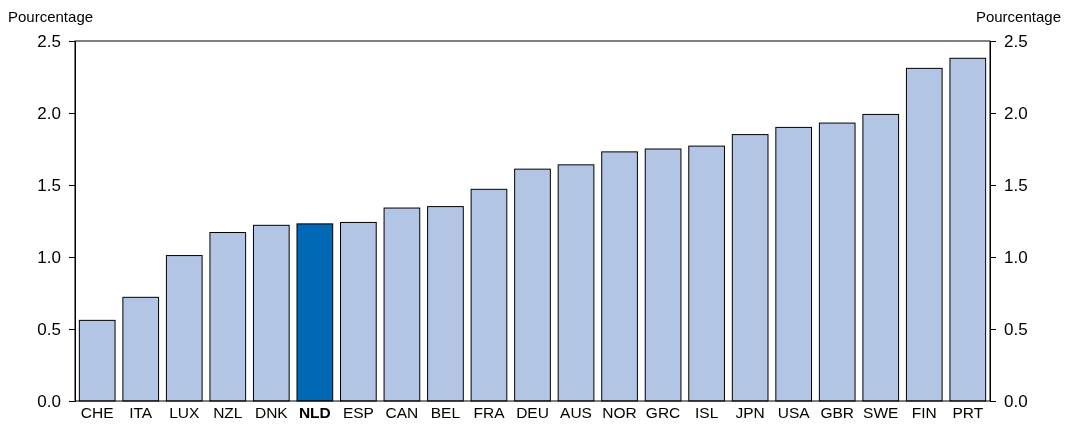 This screenshot has height=427, width=1069. Describe the element at coordinates (49, 185) in the screenshot. I see `y-tick-label: 1.5` at that location.